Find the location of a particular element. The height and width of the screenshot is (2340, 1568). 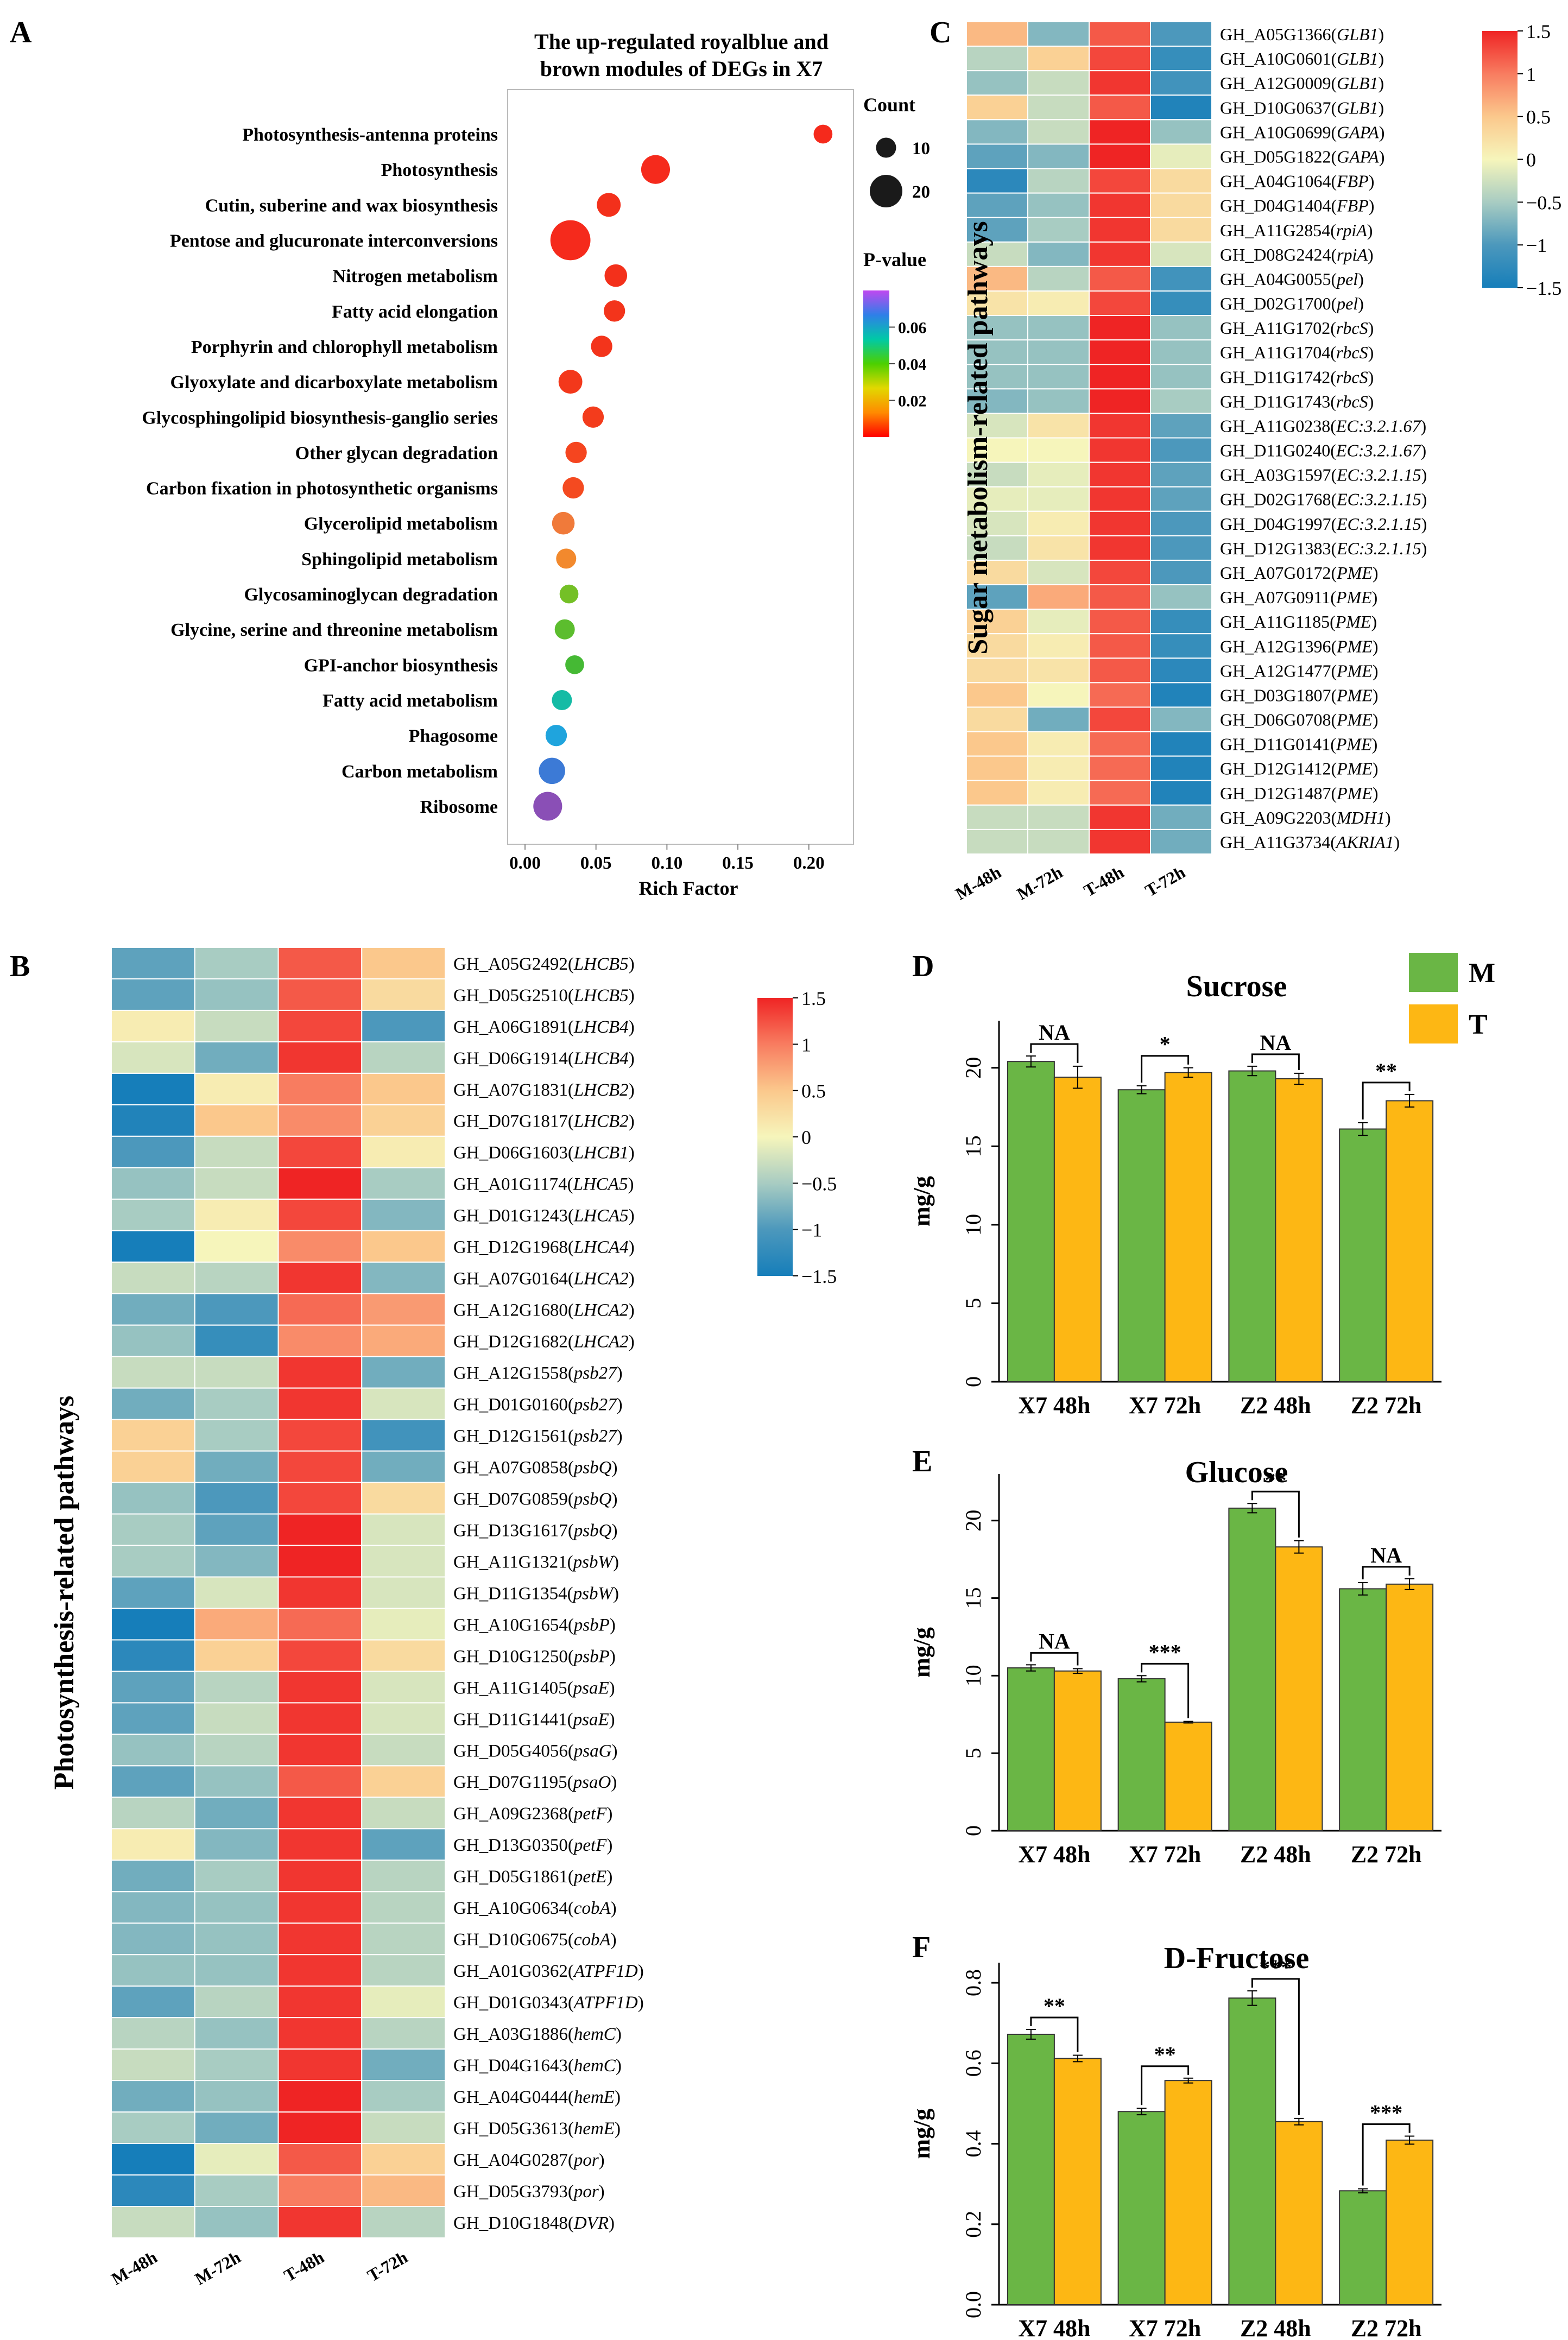

gene-id: GH_D05G3613 is located at coordinates (510, 2129).